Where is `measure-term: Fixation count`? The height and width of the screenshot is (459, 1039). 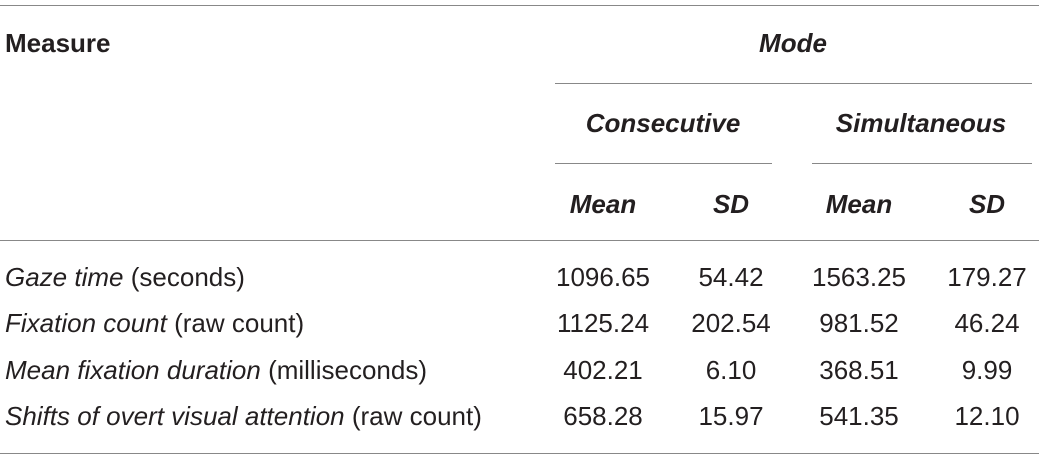 measure-term: Fixation count is located at coordinates (86, 323).